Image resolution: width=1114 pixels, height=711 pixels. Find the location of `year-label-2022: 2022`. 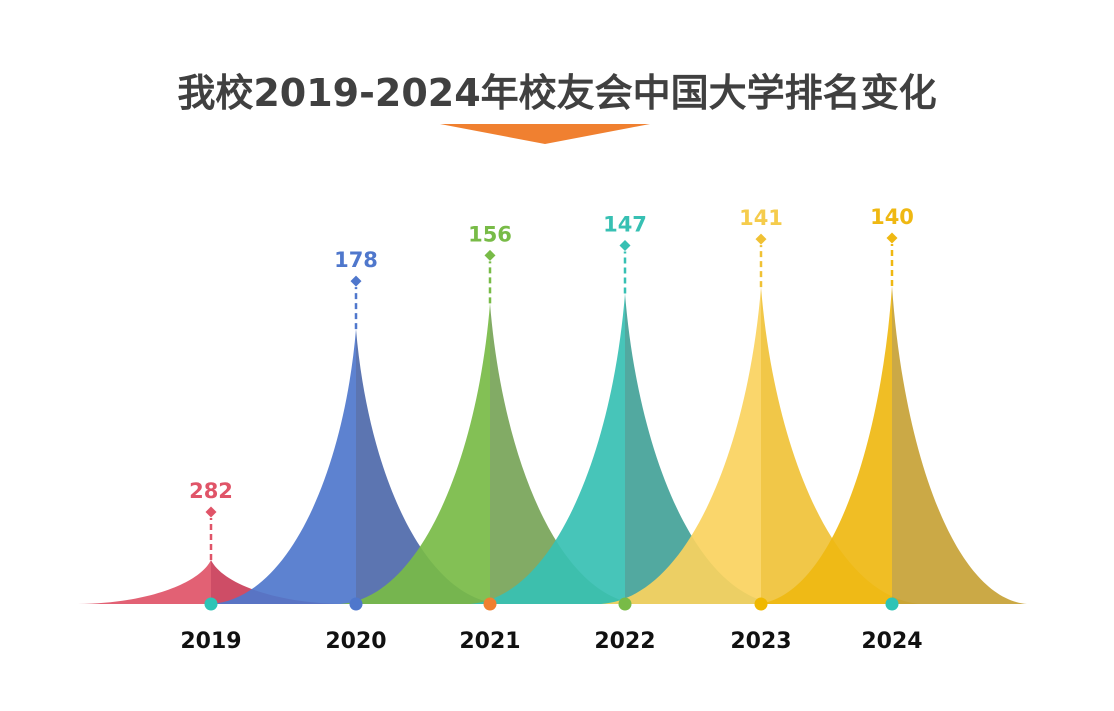

year-label-2022: 2022 is located at coordinates (624, 641).